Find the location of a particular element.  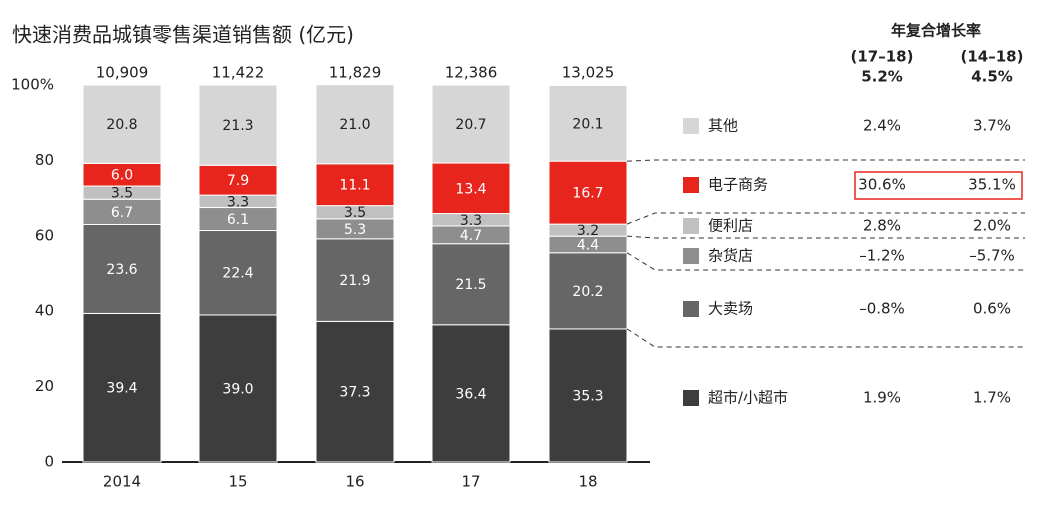

table-column: (17–18) is located at coordinates (882, 57).